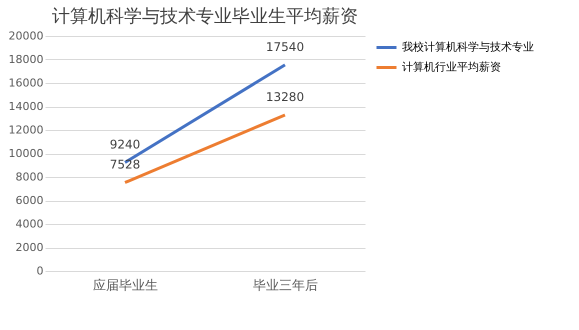 The image size is (579, 330). What do you see at coordinates (285, 47) in the screenshot?
I see `data-label: 17540` at bounding box center [285, 47].